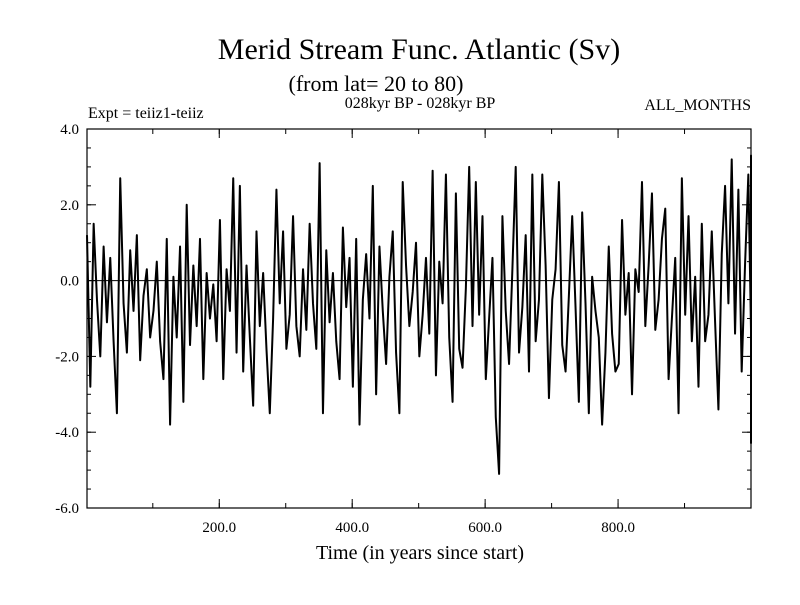  Describe the element at coordinates (67, 509) in the screenshot. I see `y-tick-label: -6.0` at that location.